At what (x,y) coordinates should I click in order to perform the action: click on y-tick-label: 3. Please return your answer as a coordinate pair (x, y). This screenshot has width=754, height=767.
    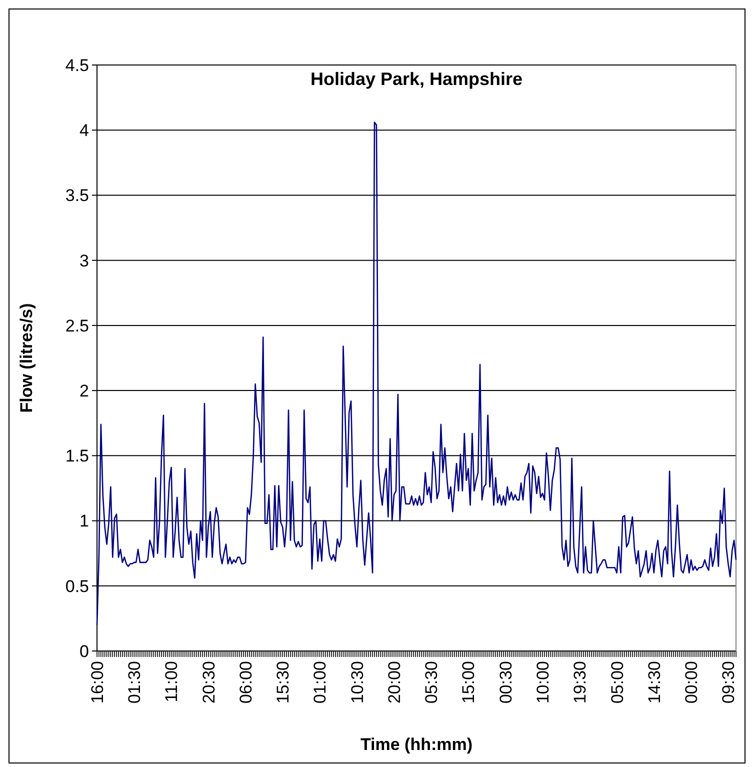
    Looking at the image, I should click on (84, 260).